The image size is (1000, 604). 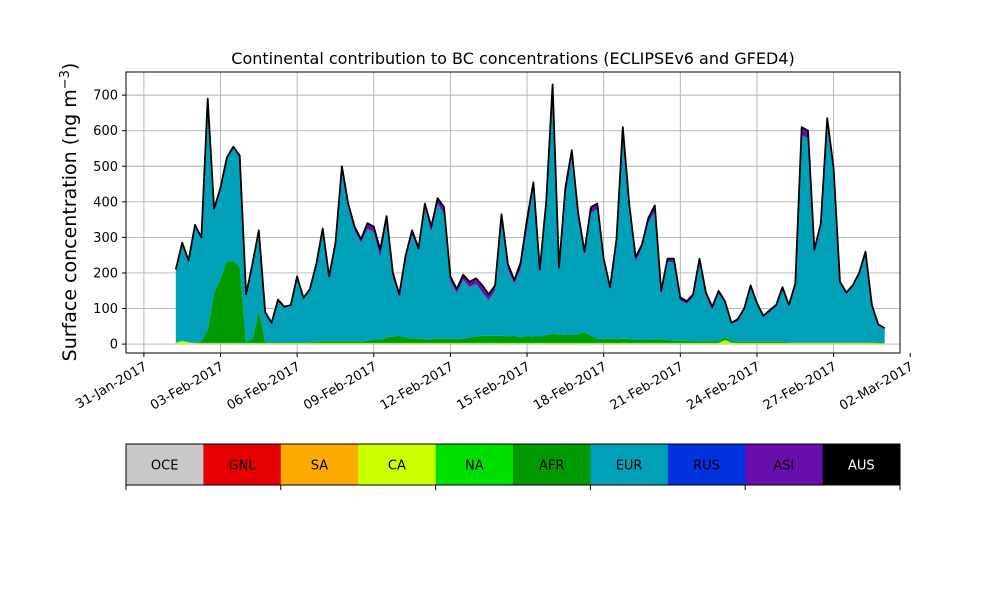 I want to click on y-tick-label: 300, so click(x=105, y=238).